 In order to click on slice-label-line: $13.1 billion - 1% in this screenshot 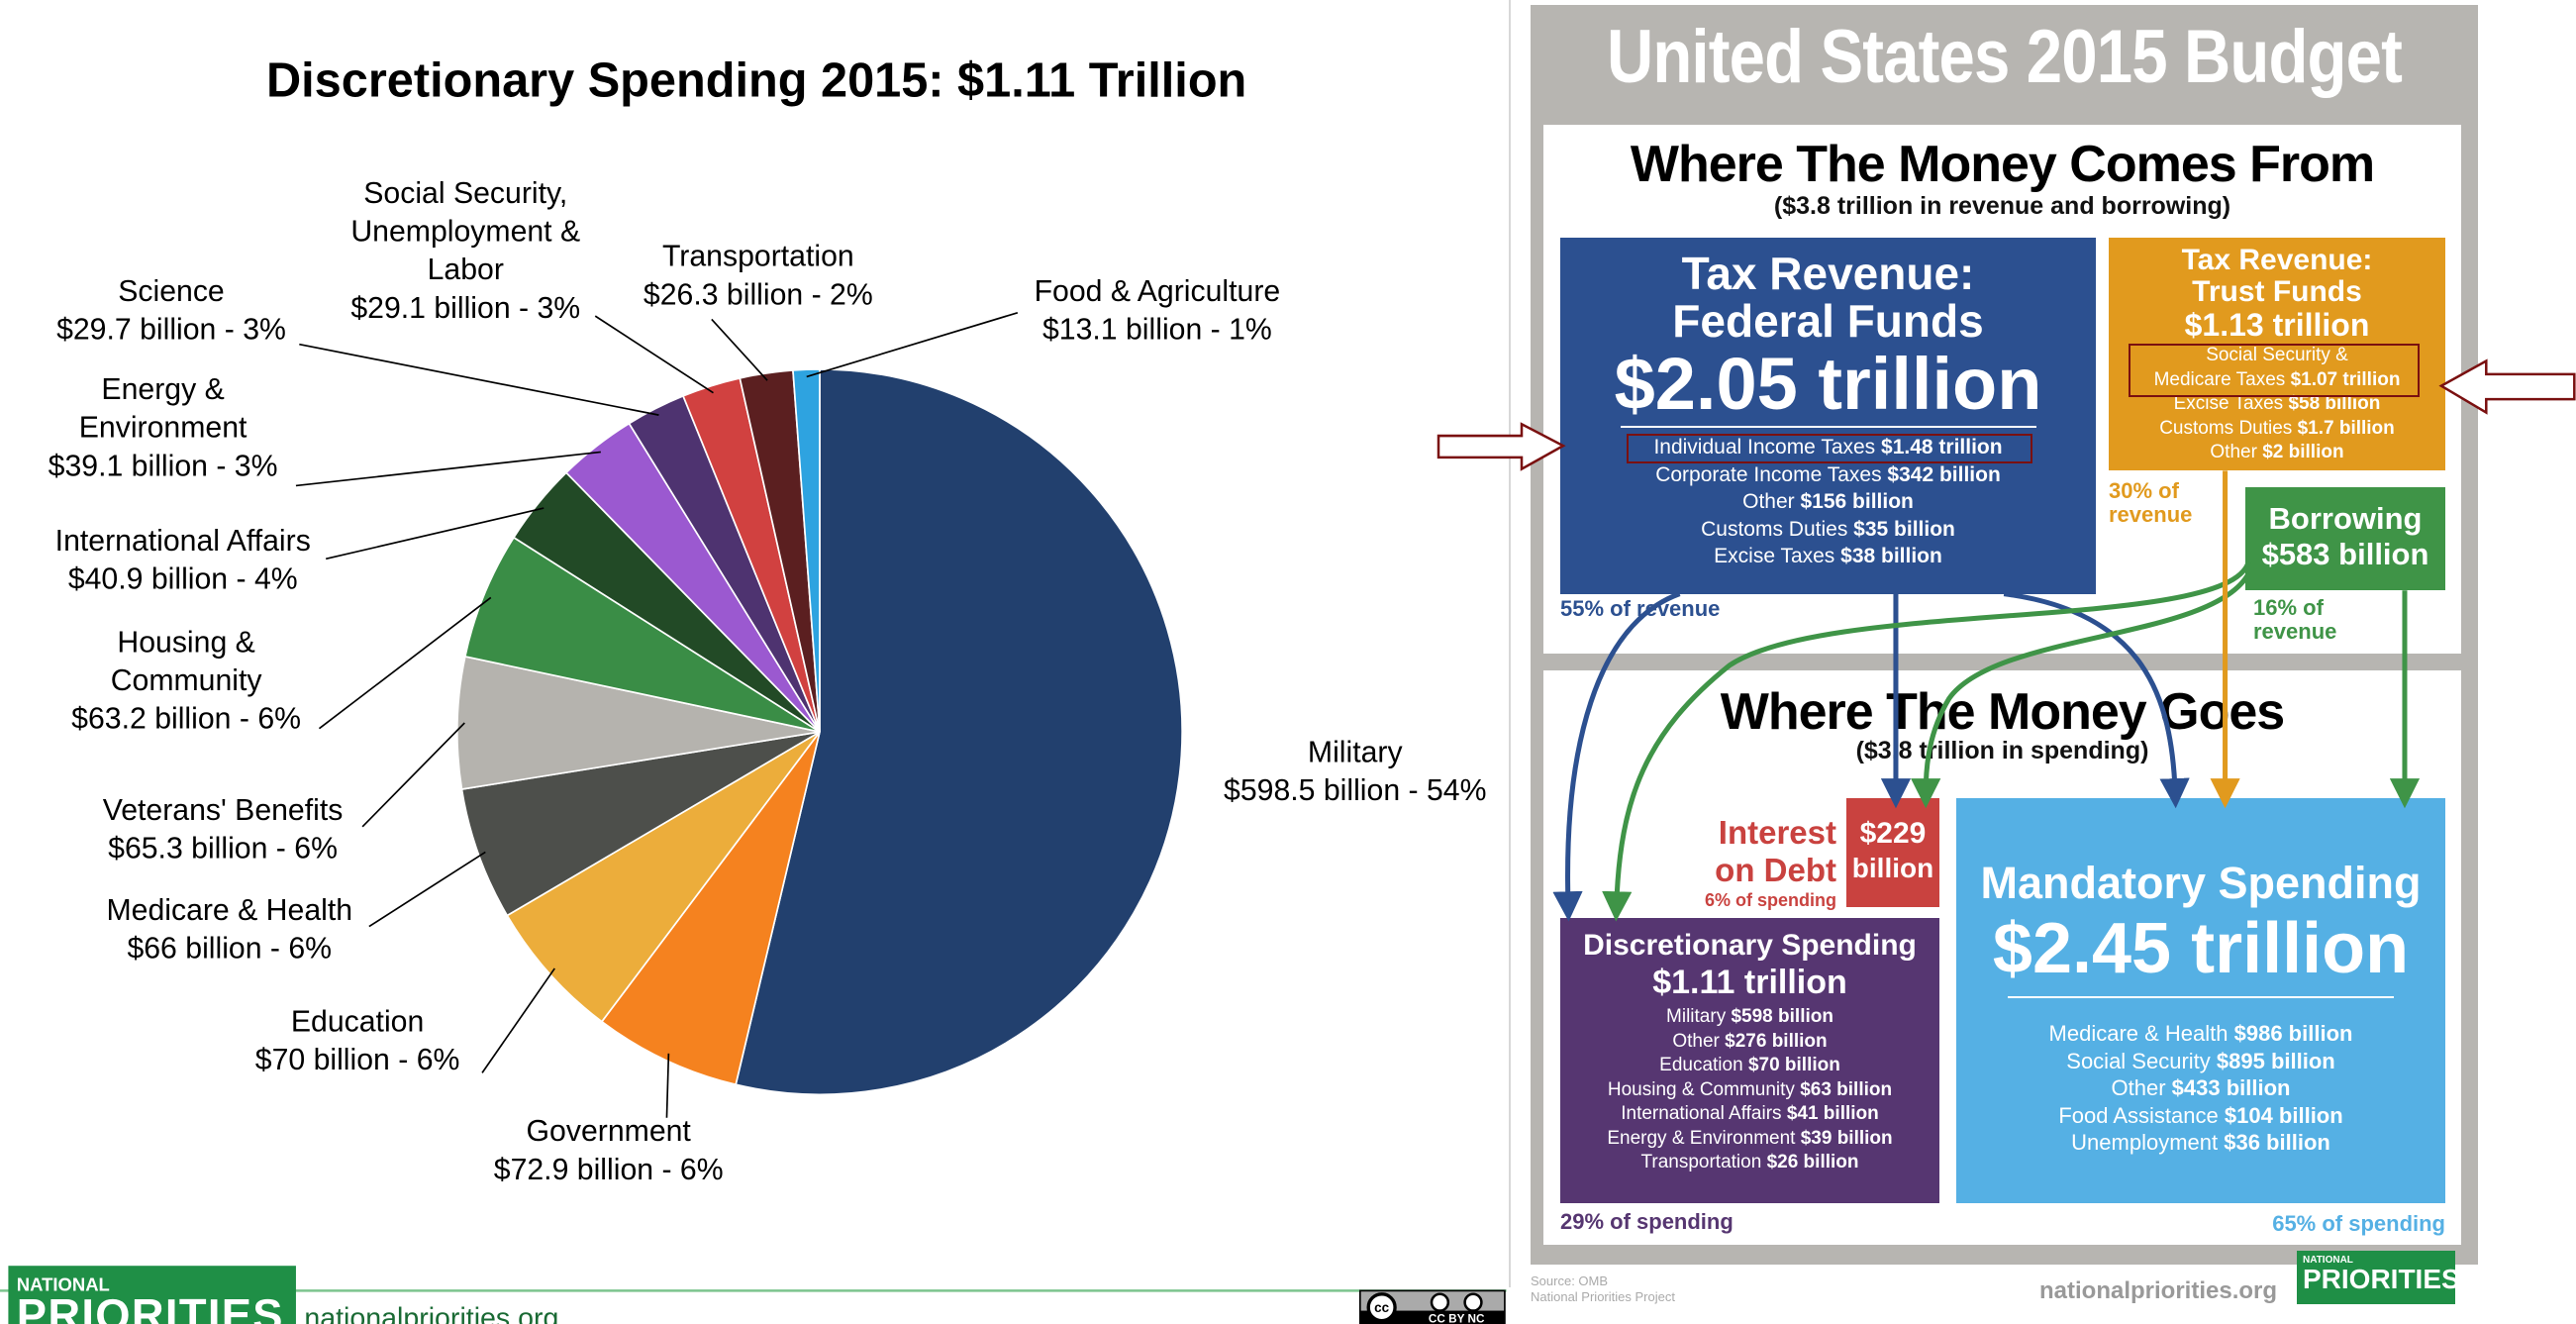, I will do `click(1157, 330)`.